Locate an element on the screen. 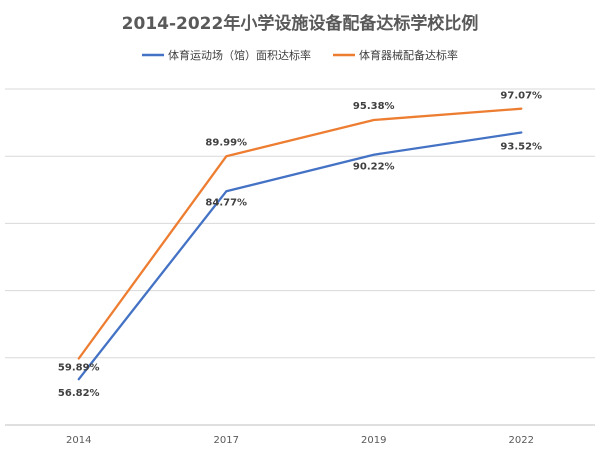  data-label: 59.89% is located at coordinates (79, 368).